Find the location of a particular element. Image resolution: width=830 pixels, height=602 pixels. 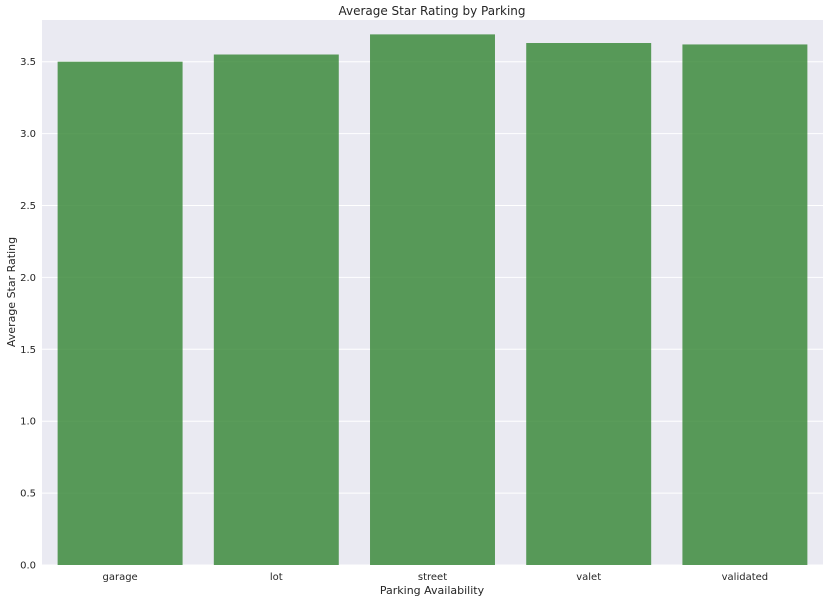

y-tick-label: 3.5 is located at coordinates (28, 62).